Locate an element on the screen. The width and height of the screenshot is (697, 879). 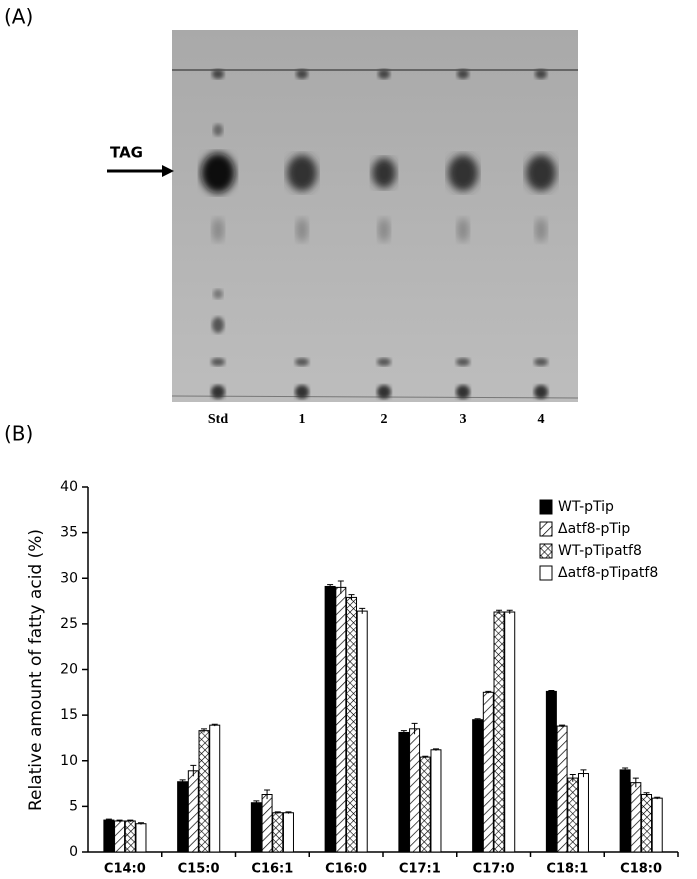
x-tick-label: C14:0 is located at coordinates (125, 869).